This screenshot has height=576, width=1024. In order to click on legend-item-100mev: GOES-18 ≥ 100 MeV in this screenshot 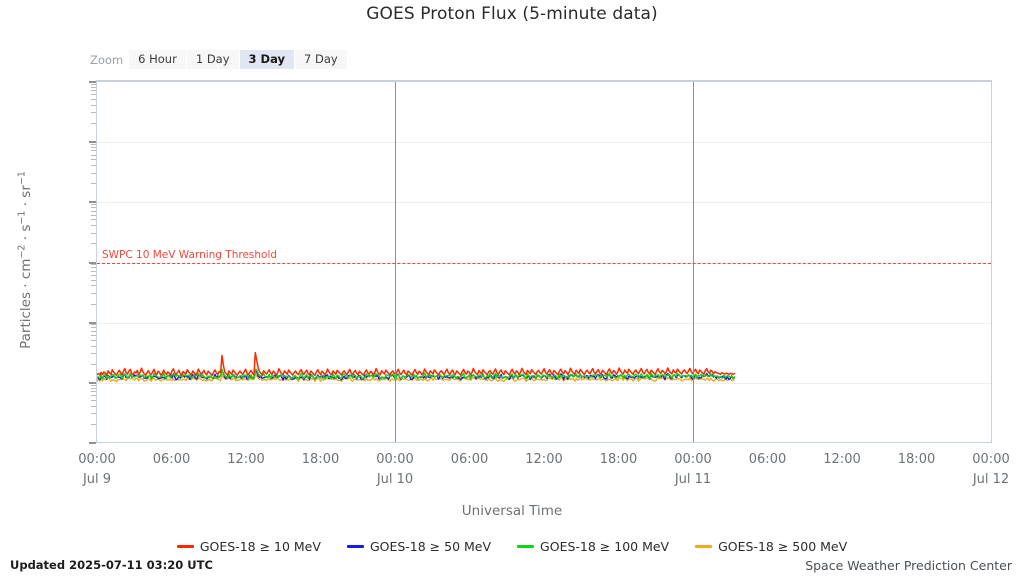, I will do `click(593, 546)`.